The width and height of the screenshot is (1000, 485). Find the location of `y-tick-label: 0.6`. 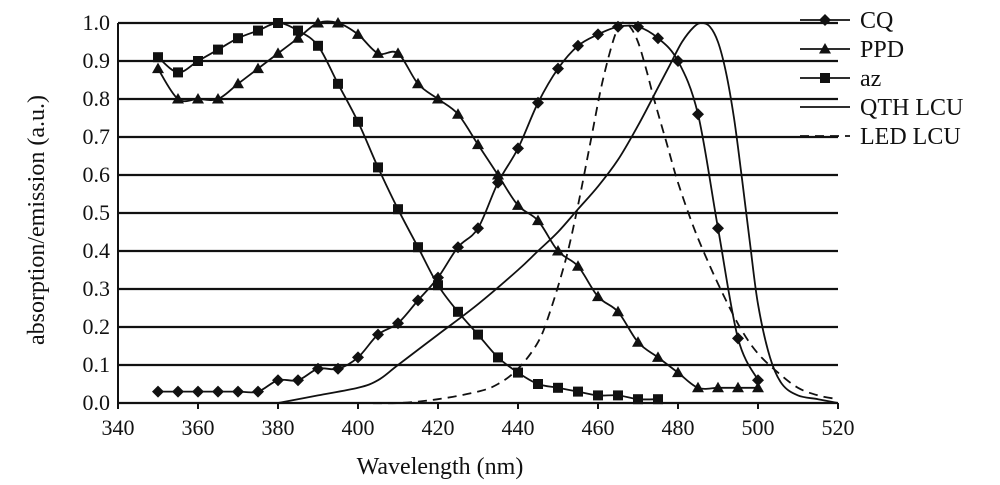

y-tick-label: 0.6 is located at coordinates (97, 174).